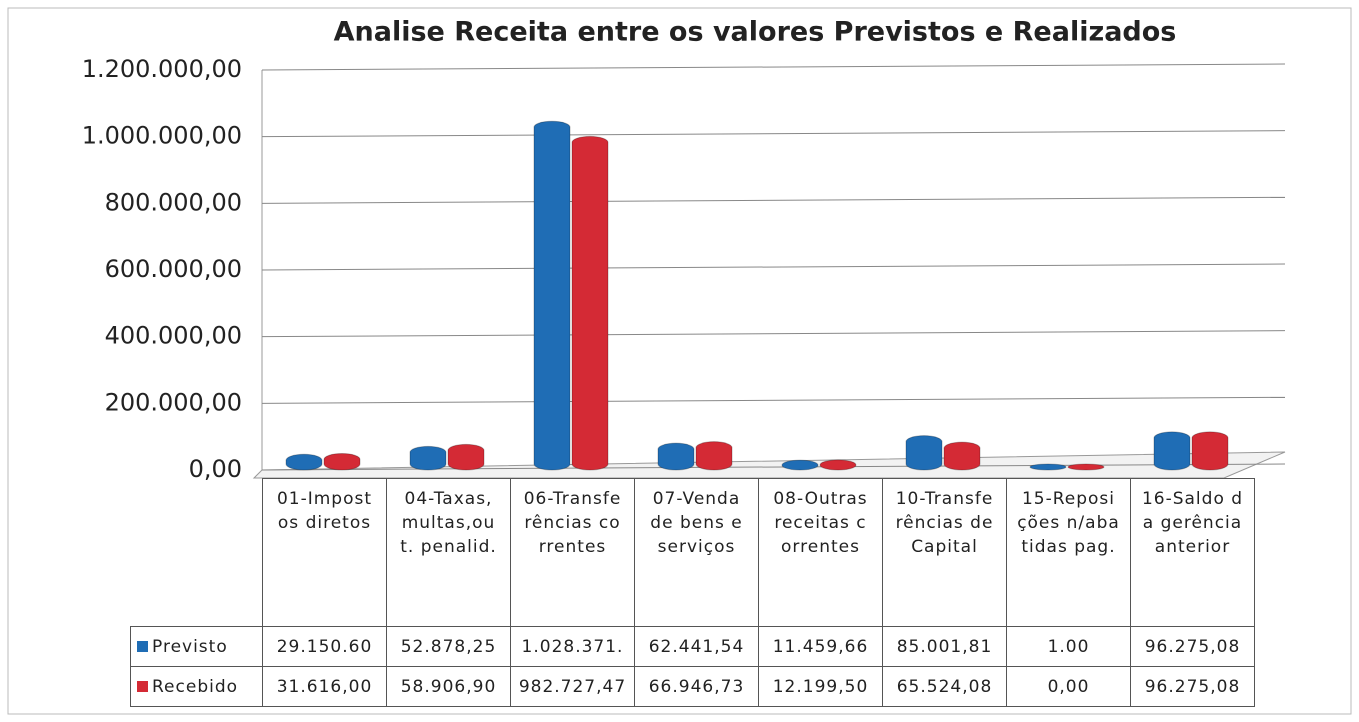 The width and height of the screenshot is (1359, 722). I want to click on category-label: 16-Saldo da gerência anterior, so click(1192, 552).